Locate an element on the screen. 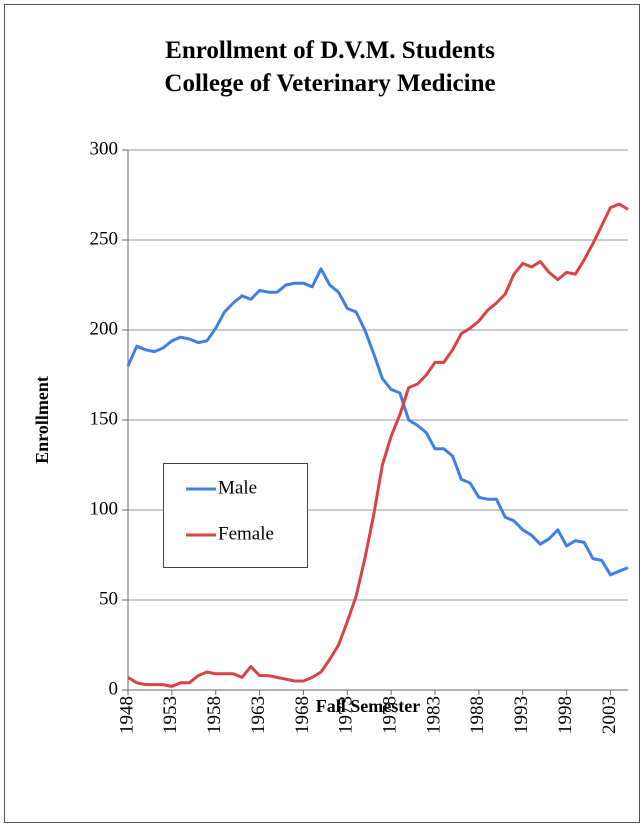  x-tick-label: 1958 is located at coordinates (214, 715).